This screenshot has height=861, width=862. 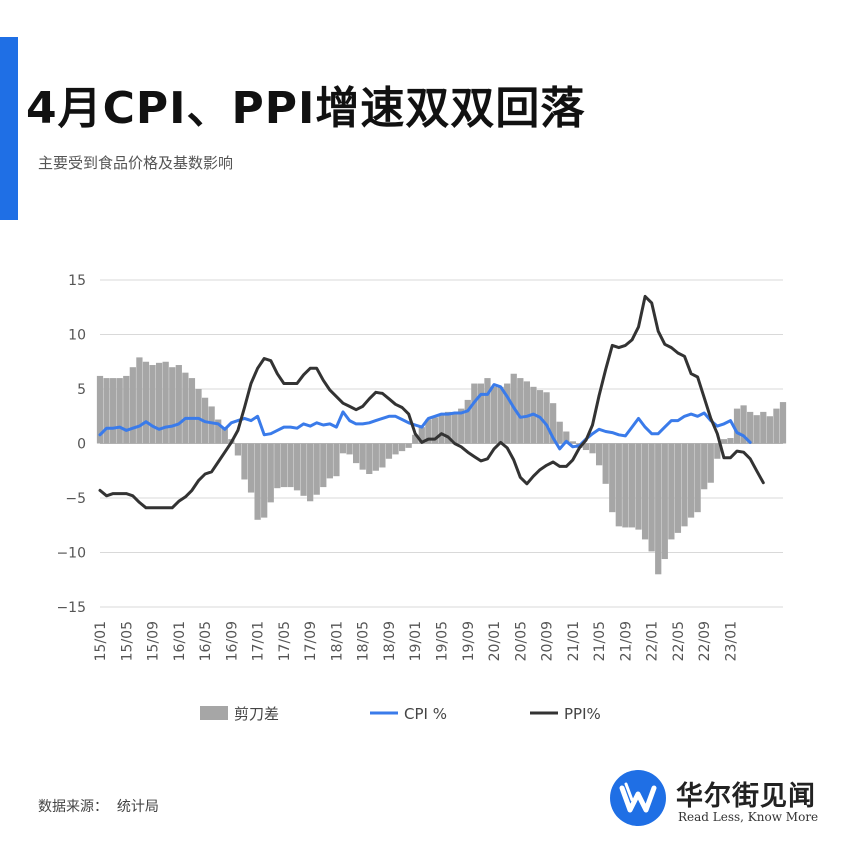 I want to click on logo-tagline: Read Less, Know More, so click(x=748, y=817).